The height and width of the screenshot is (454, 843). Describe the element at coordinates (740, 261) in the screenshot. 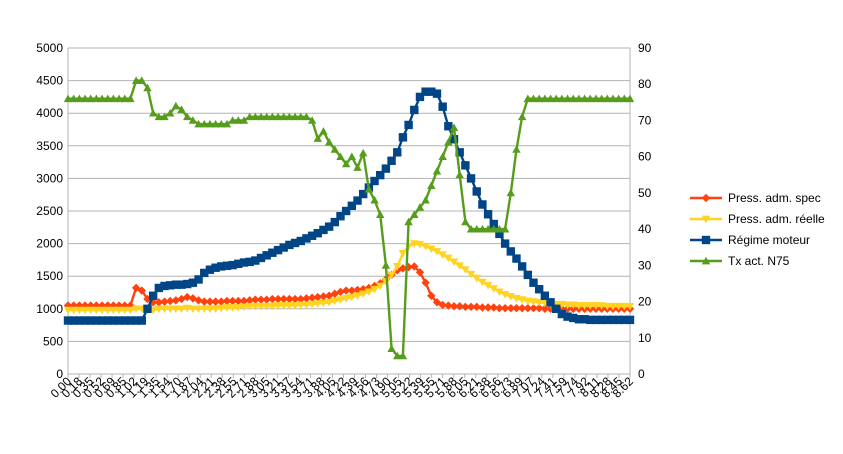

I see `legend-item: Tx act. N75` at that location.